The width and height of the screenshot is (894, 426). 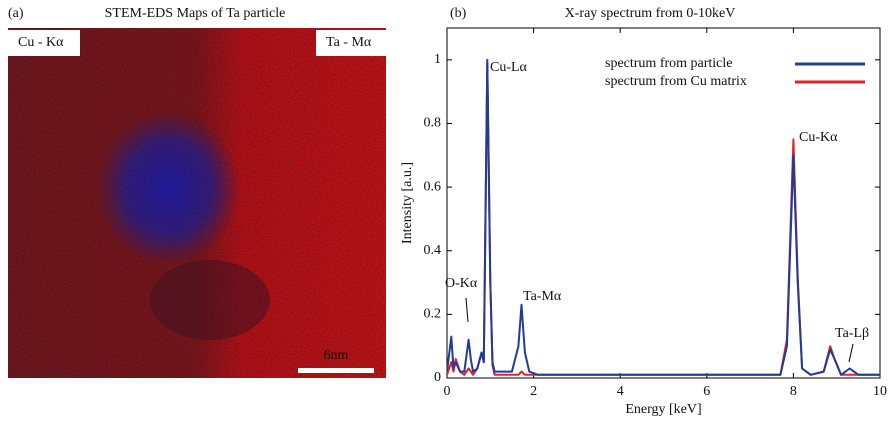 I want to click on x-tick-label: 10, so click(x=880, y=391).